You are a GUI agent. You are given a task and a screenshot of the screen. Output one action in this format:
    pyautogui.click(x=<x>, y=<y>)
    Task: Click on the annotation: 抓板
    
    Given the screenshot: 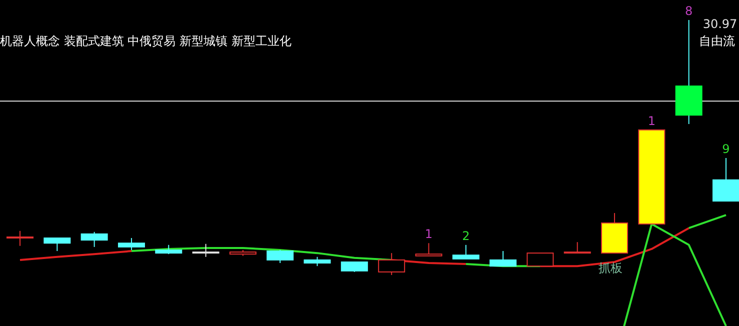 What is the action you would take?
    pyautogui.click(x=610, y=268)
    